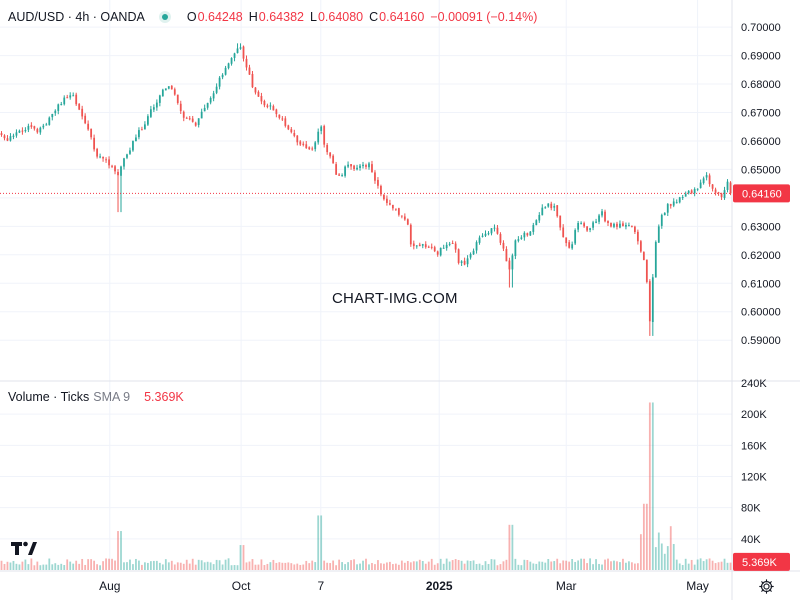 This screenshot has height=600, width=800. What do you see at coordinates (49, 397) in the screenshot?
I see `volume-title: Volume · Ticks` at bounding box center [49, 397].